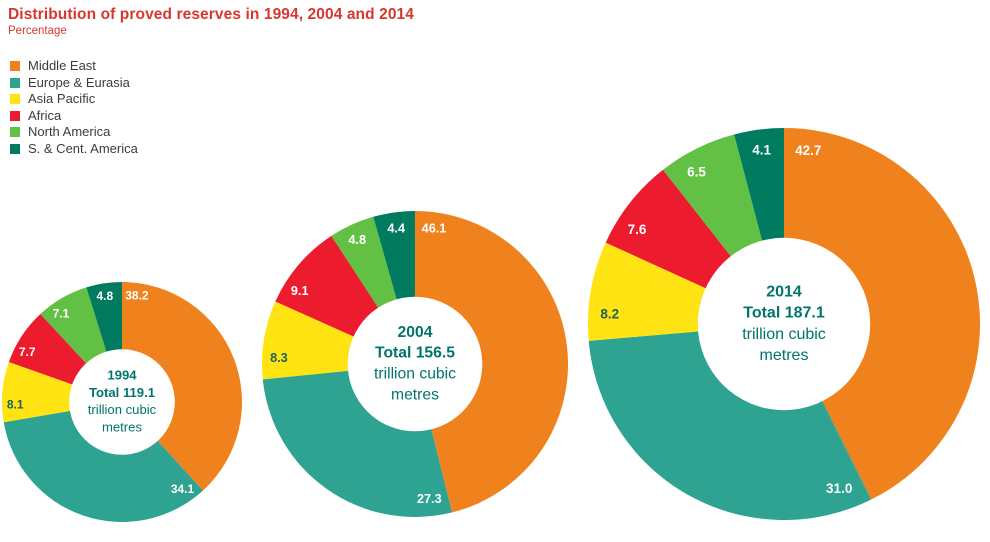 The height and width of the screenshot is (542, 990). What do you see at coordinates (784, 355) in the screenshot?
I see `center-text-2014-line-4: metres` at bounding box center [784, 355].